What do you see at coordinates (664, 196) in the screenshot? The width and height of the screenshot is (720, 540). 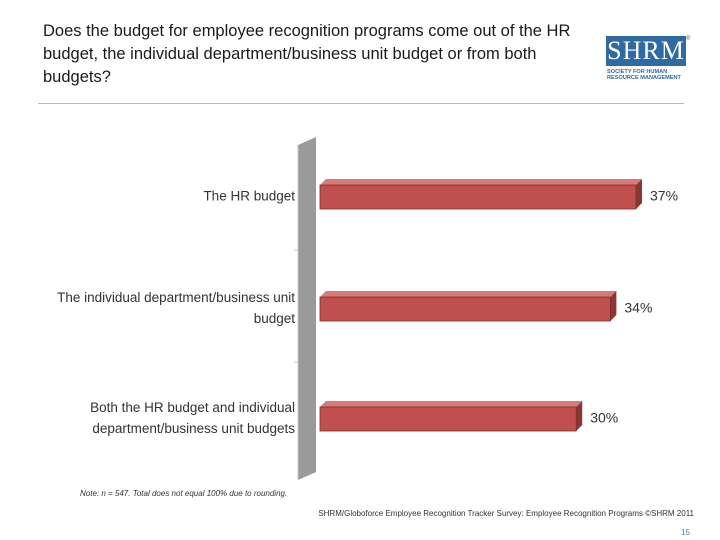 I see `data-label: 37%` at bounding box center [664, 196].